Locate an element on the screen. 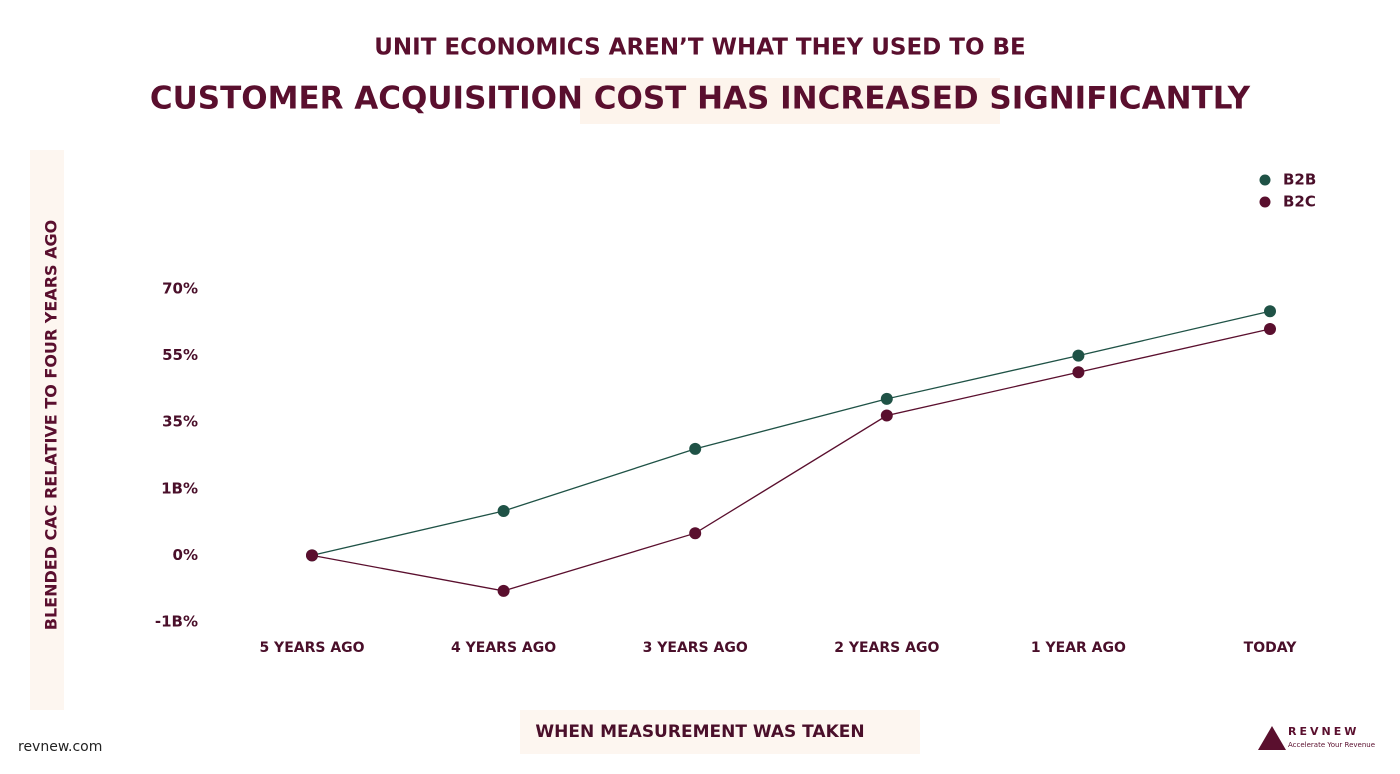 This screenshot has width=1400, height=774. x-tick-label: 2 YEARS AGO is located at coordinates (886, 648).